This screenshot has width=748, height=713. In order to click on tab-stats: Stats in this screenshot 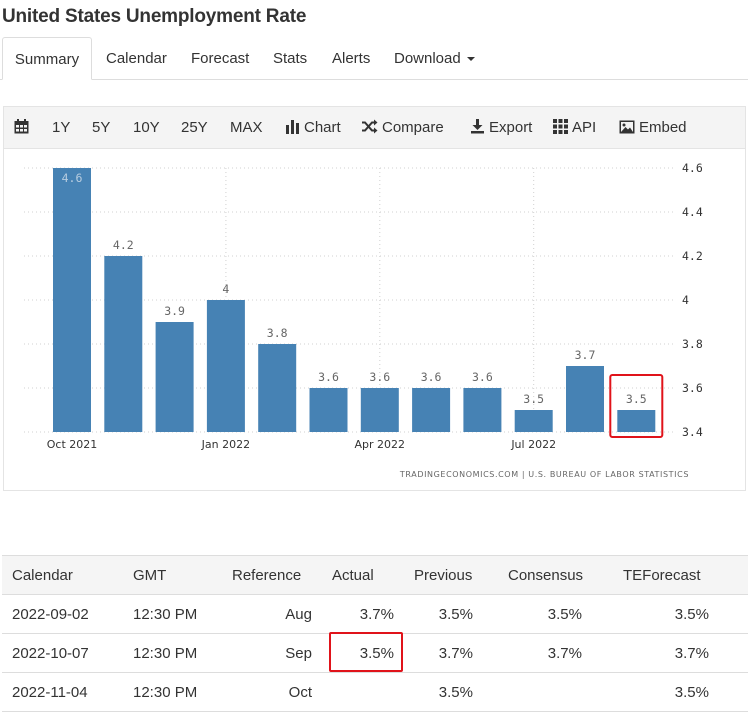, I will do `click(290, 58)`.